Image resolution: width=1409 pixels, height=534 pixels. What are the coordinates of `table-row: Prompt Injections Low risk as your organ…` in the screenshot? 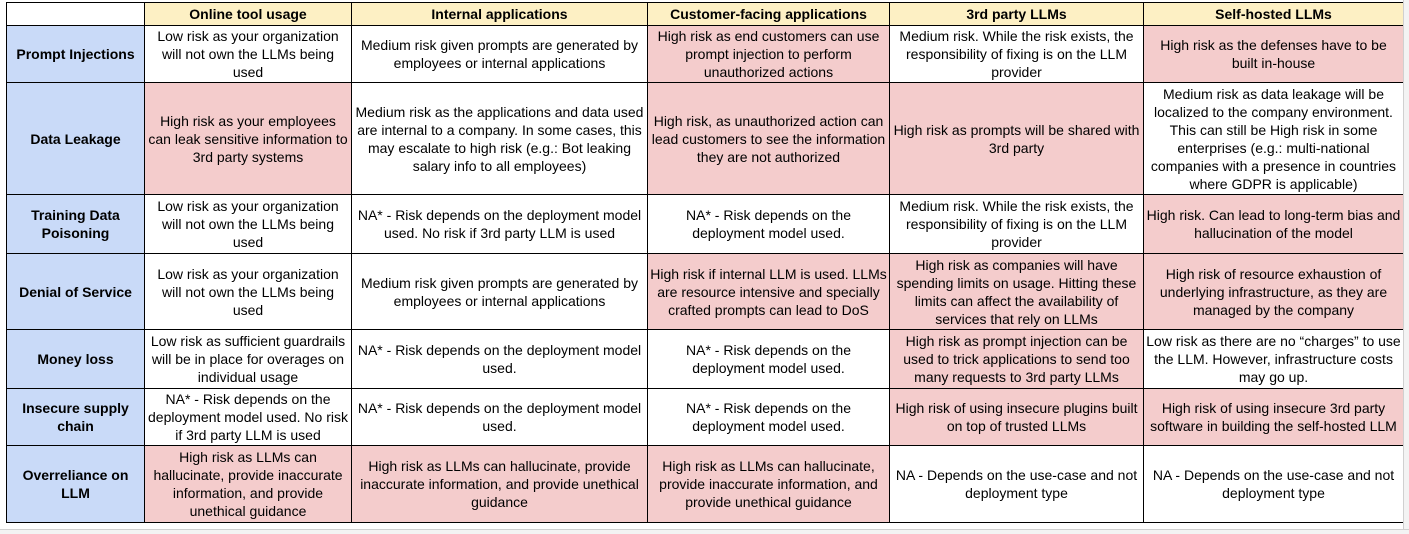 It's located at (705, 54).